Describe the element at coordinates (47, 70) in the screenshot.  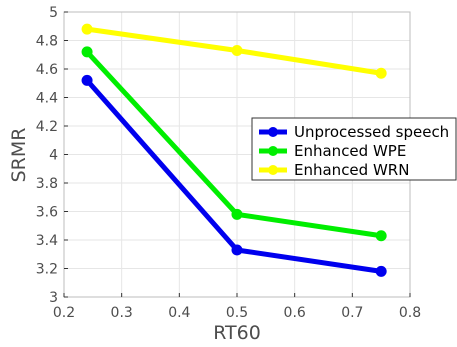
I see `y-tick-label: 4.6` at that location.